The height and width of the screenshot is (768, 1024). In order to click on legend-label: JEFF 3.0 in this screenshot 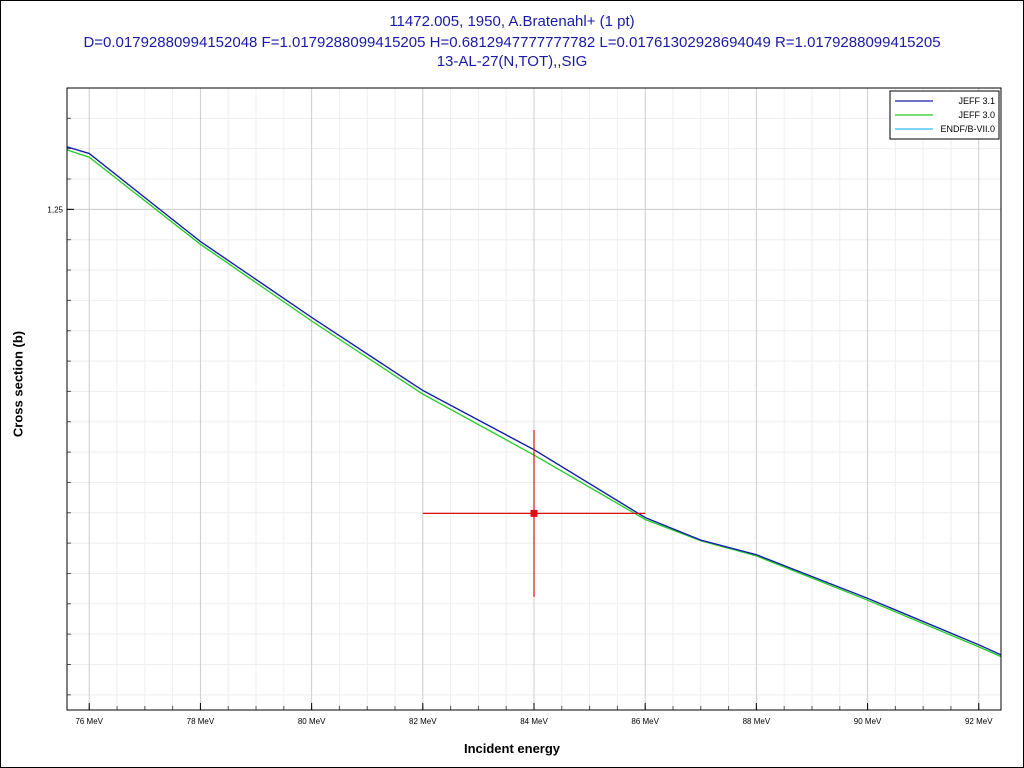, I will do `click(976, 115)`.